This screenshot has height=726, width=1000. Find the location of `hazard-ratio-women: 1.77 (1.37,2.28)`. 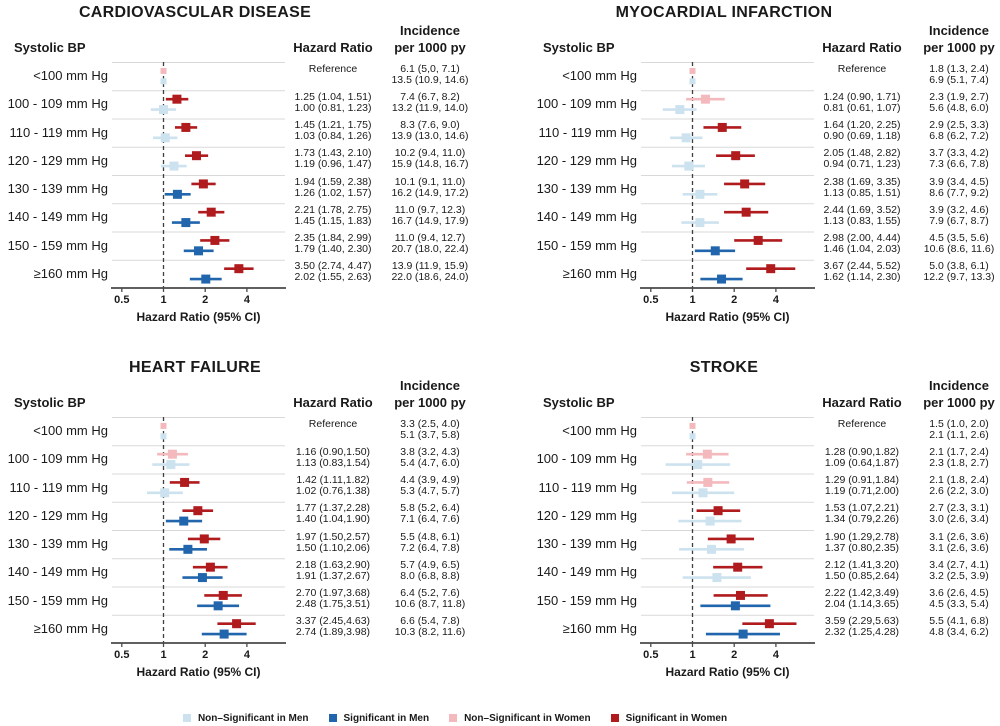

hazard-ratio-women: 1.77 (1.37,2.28) is located at coordinates (333, 508).